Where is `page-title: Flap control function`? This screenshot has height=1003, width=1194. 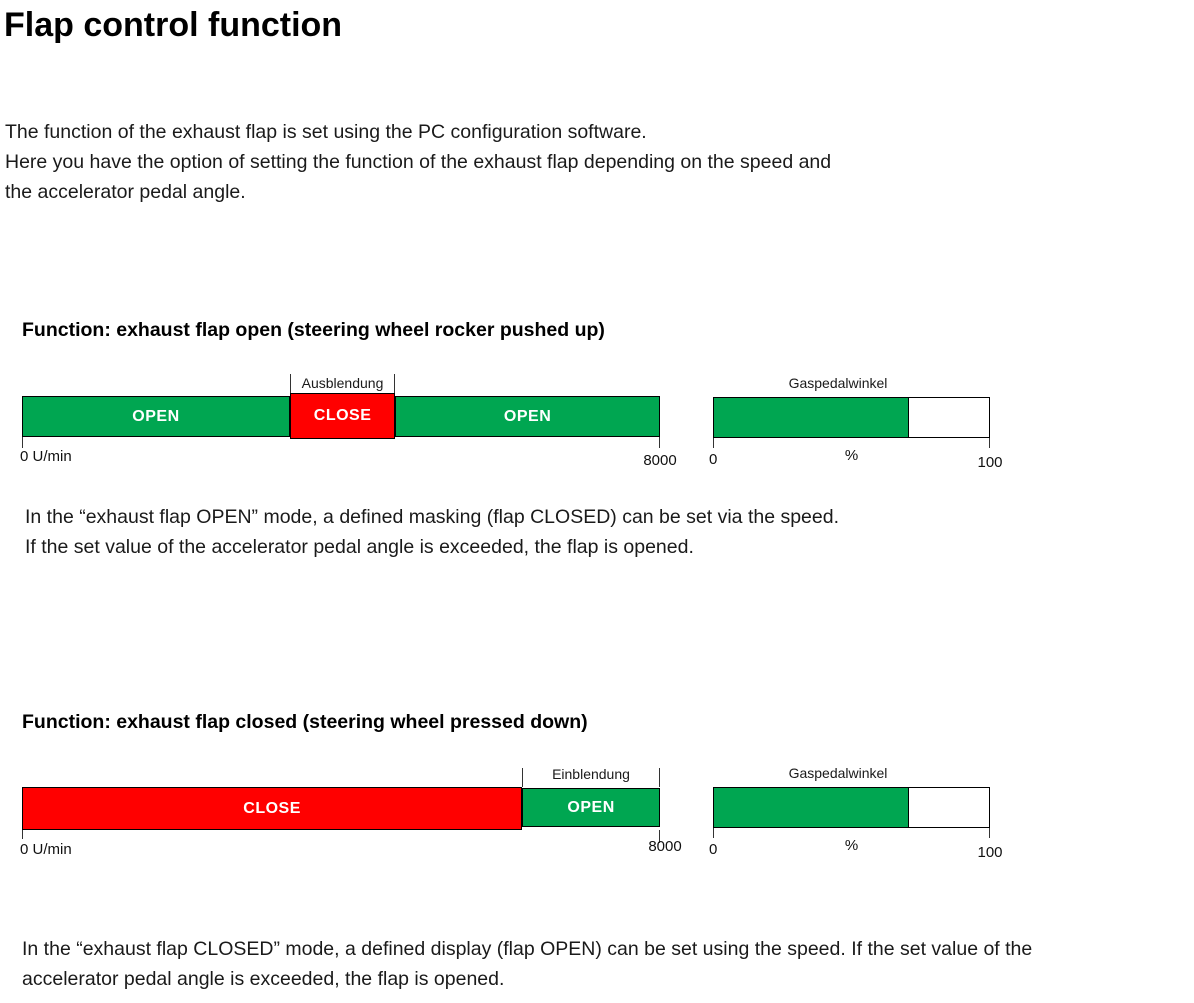 page-title: Flap control function is located at coordinates (173, 25).